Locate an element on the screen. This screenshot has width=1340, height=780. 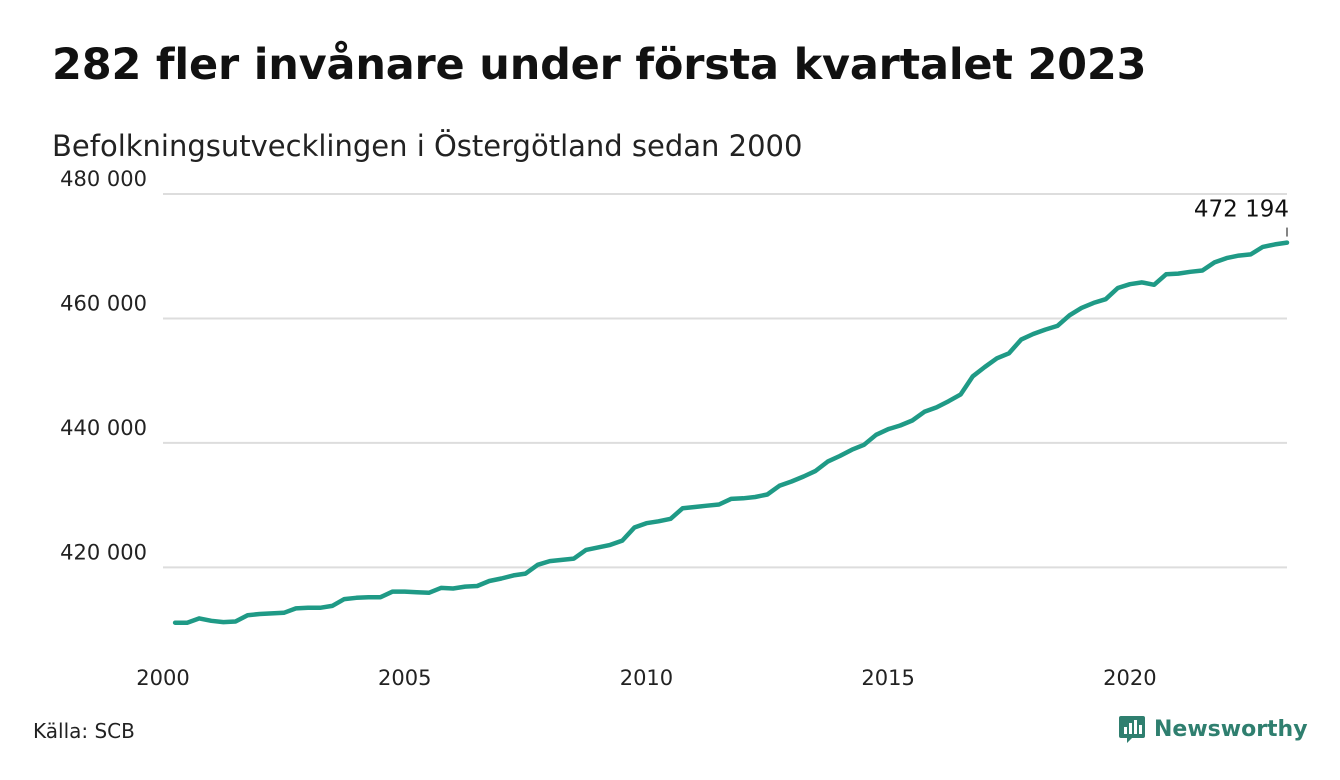
y-tick-label: 440 000 is located at coordinates (103, 428).